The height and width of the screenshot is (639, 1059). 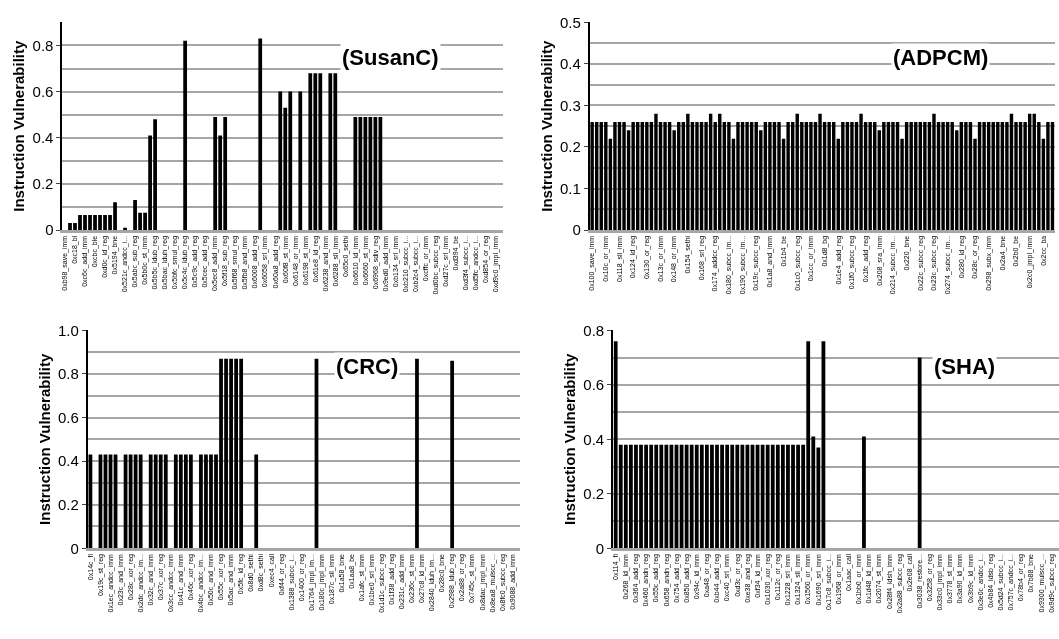 What do you see at coordinates (570, 22) in the screenshot?
I see `y-tick-label: 0.5` at bounding box center [570, 22].